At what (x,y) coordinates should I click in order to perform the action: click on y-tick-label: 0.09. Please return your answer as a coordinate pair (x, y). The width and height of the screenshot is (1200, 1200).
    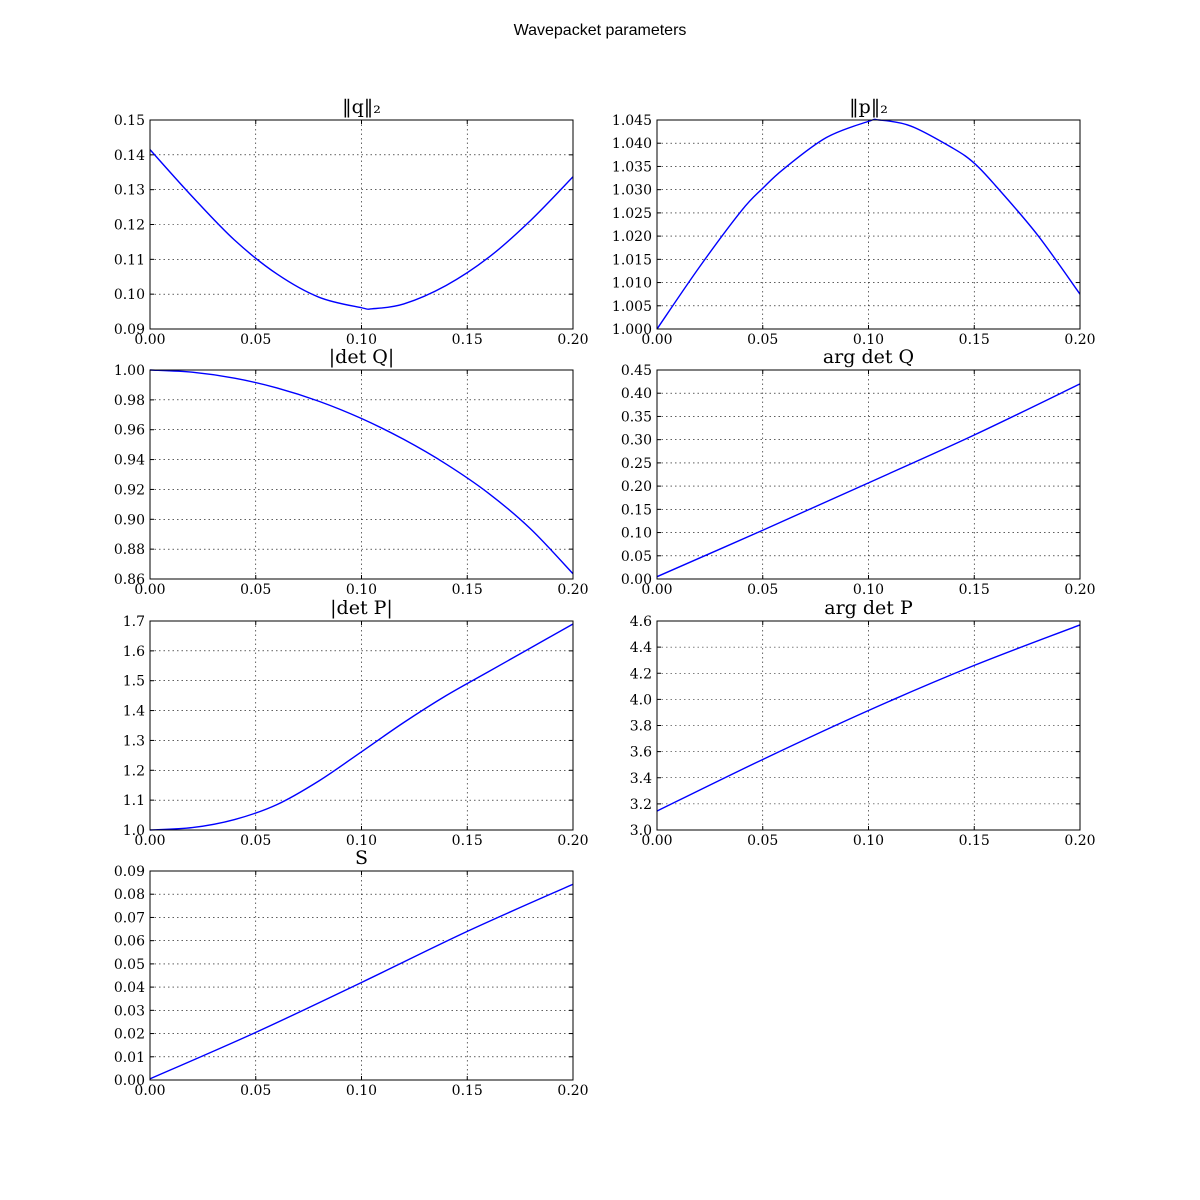
    Looking at the image, I should click on (129, 872).